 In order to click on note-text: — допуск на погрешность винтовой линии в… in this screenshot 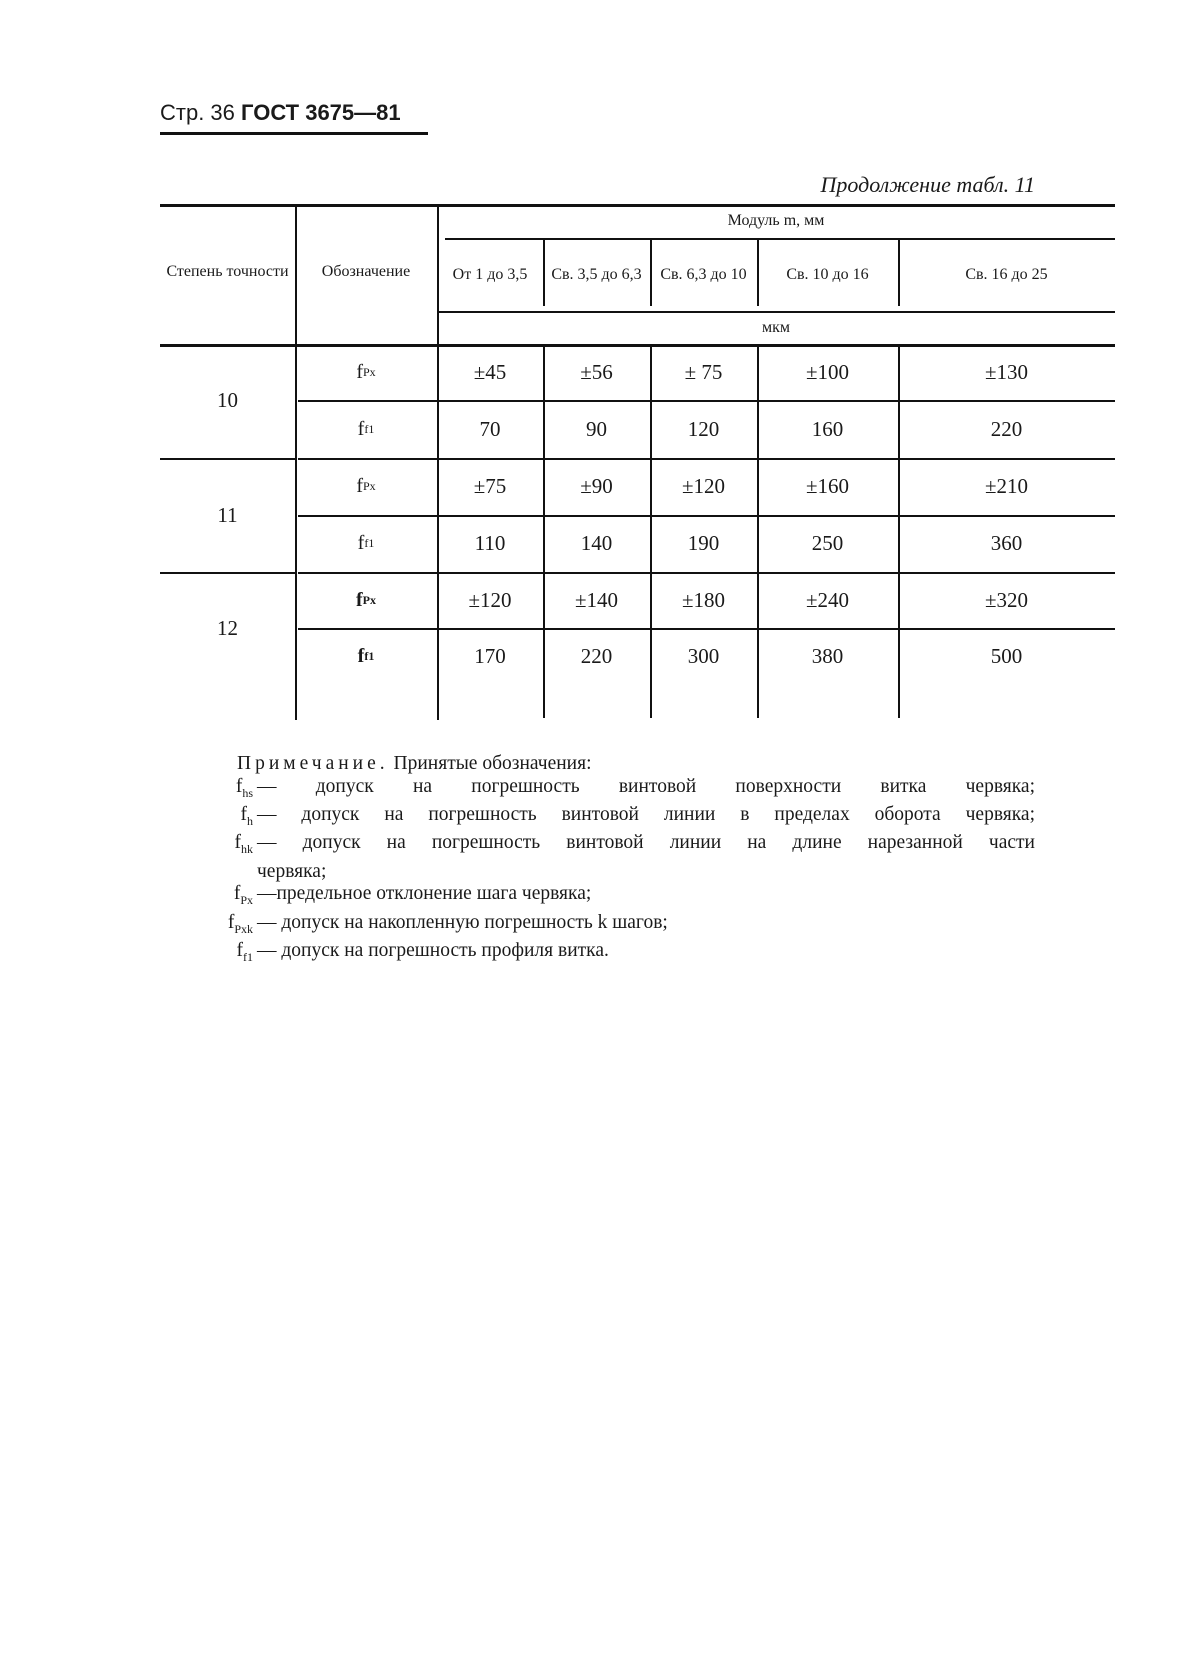, I will do `click(646, 814)`.